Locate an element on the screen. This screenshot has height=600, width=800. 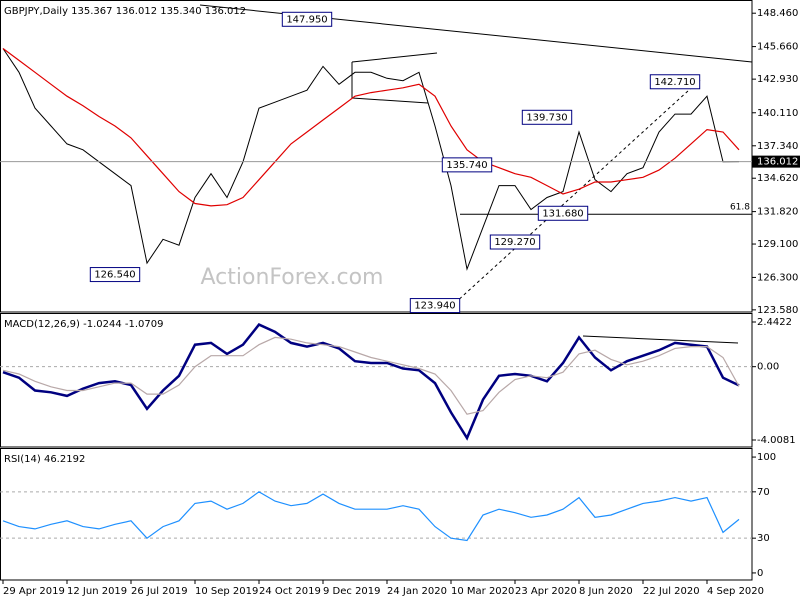
annotation-label: 131.680 is located at coordinates (562, 213).